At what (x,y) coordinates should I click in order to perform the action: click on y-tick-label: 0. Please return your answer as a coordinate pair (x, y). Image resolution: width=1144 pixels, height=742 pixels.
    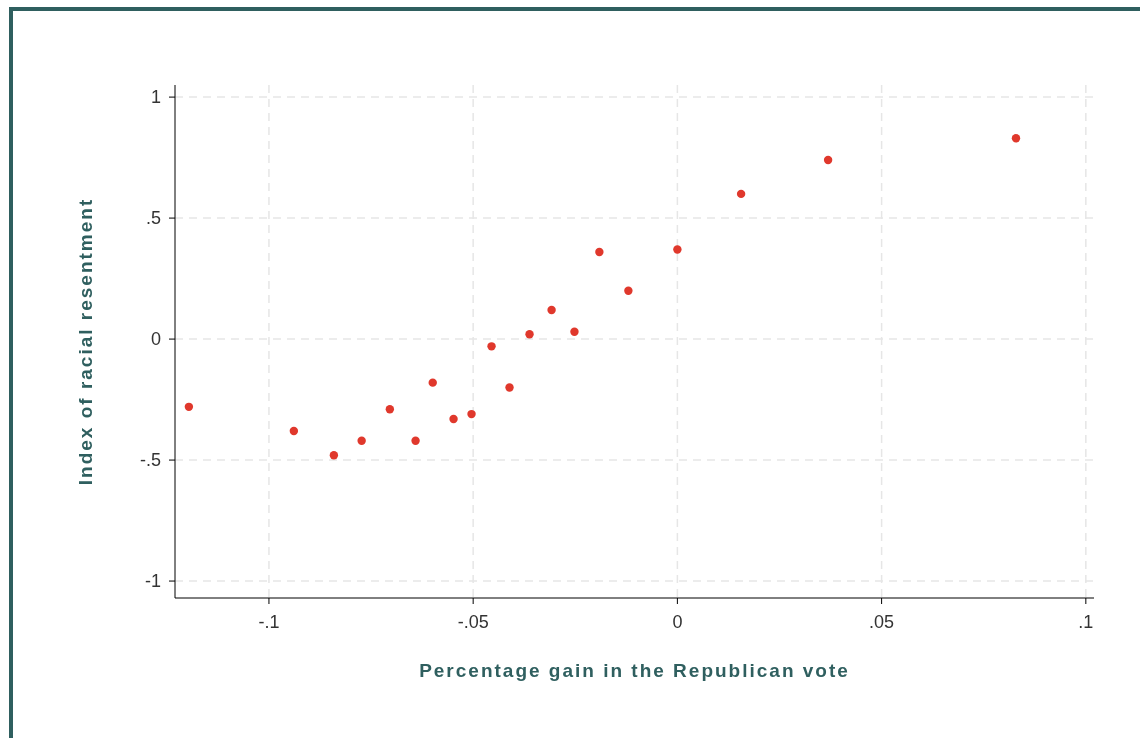
    Looking at the image, I should click on (155, 339).